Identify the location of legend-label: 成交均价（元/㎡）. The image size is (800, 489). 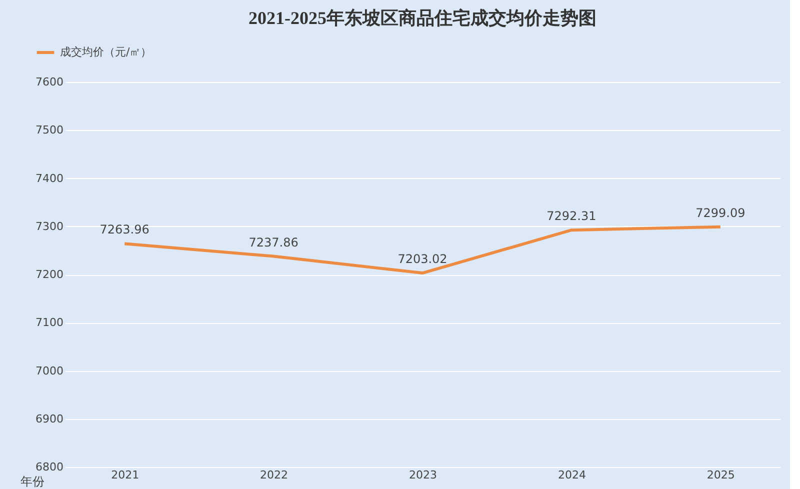
(106, 52).